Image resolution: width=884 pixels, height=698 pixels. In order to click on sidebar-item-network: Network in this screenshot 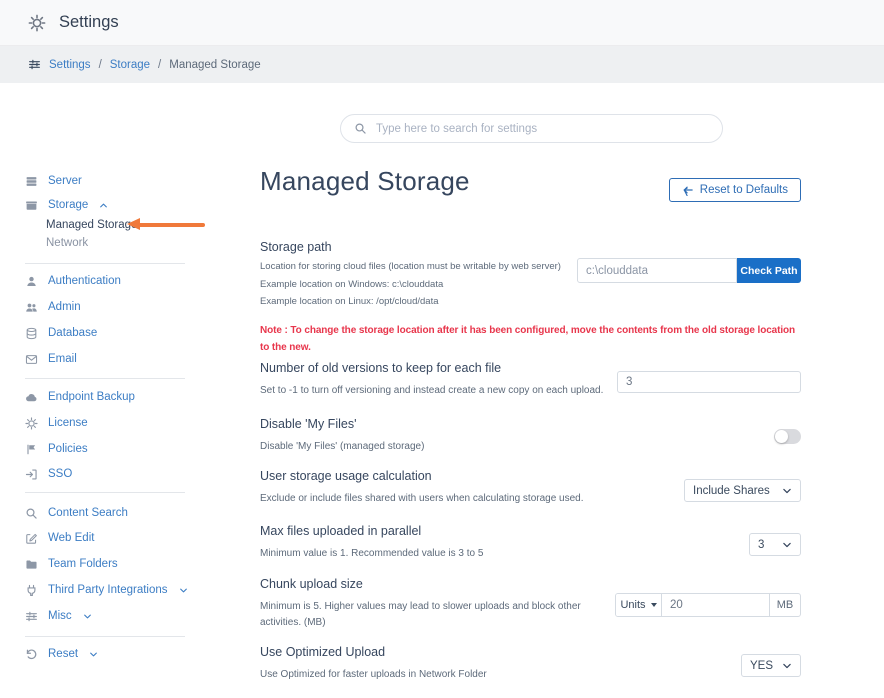, I will do `click(67, 243)`.